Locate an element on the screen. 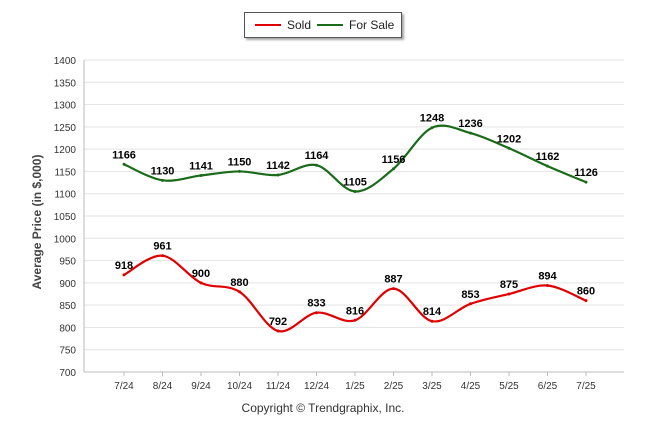 The image size is (646, 434). legend-label-for-sale: For Sale is located at coordinates (372, 25).